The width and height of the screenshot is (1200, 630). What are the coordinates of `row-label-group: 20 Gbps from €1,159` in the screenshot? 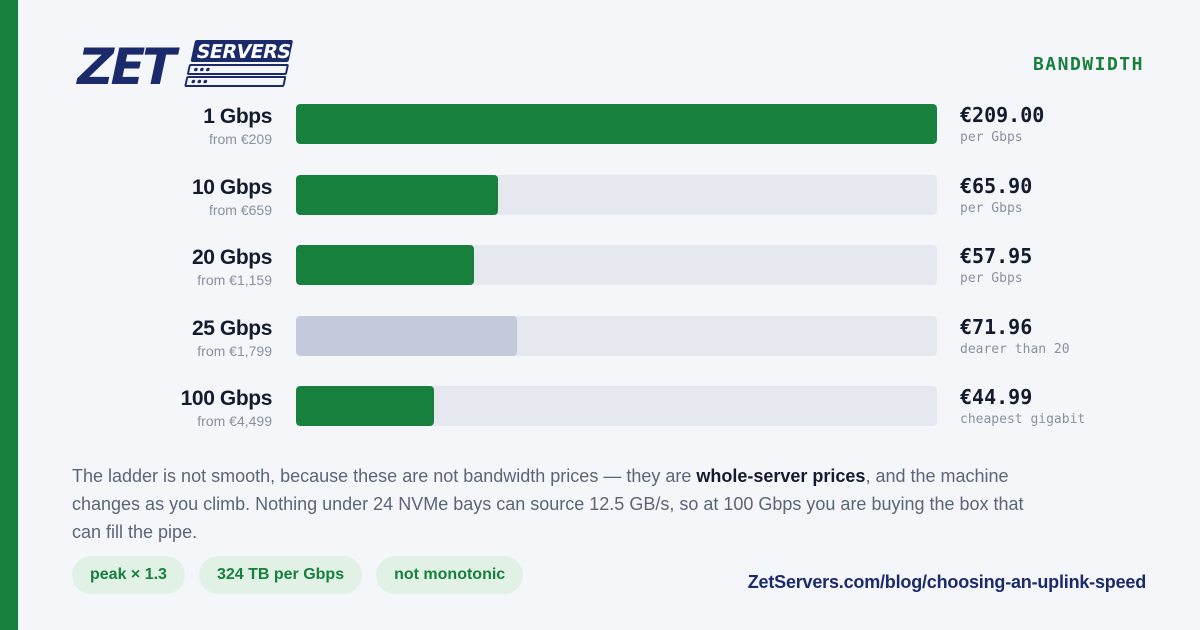 It's located at (232, 267).